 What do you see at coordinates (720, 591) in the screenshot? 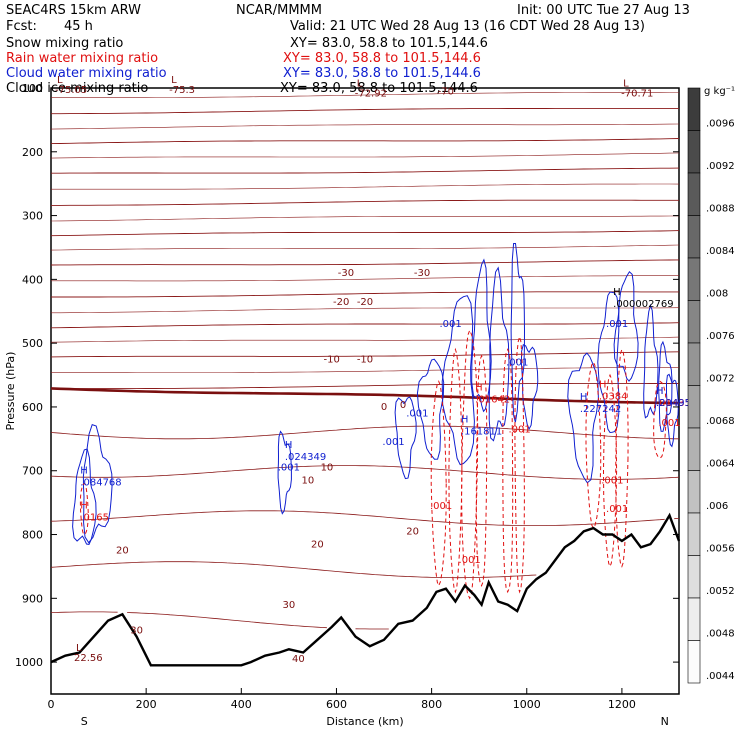
I see `colorbar-tick-label: .0052` at bounding box center [720, 591].